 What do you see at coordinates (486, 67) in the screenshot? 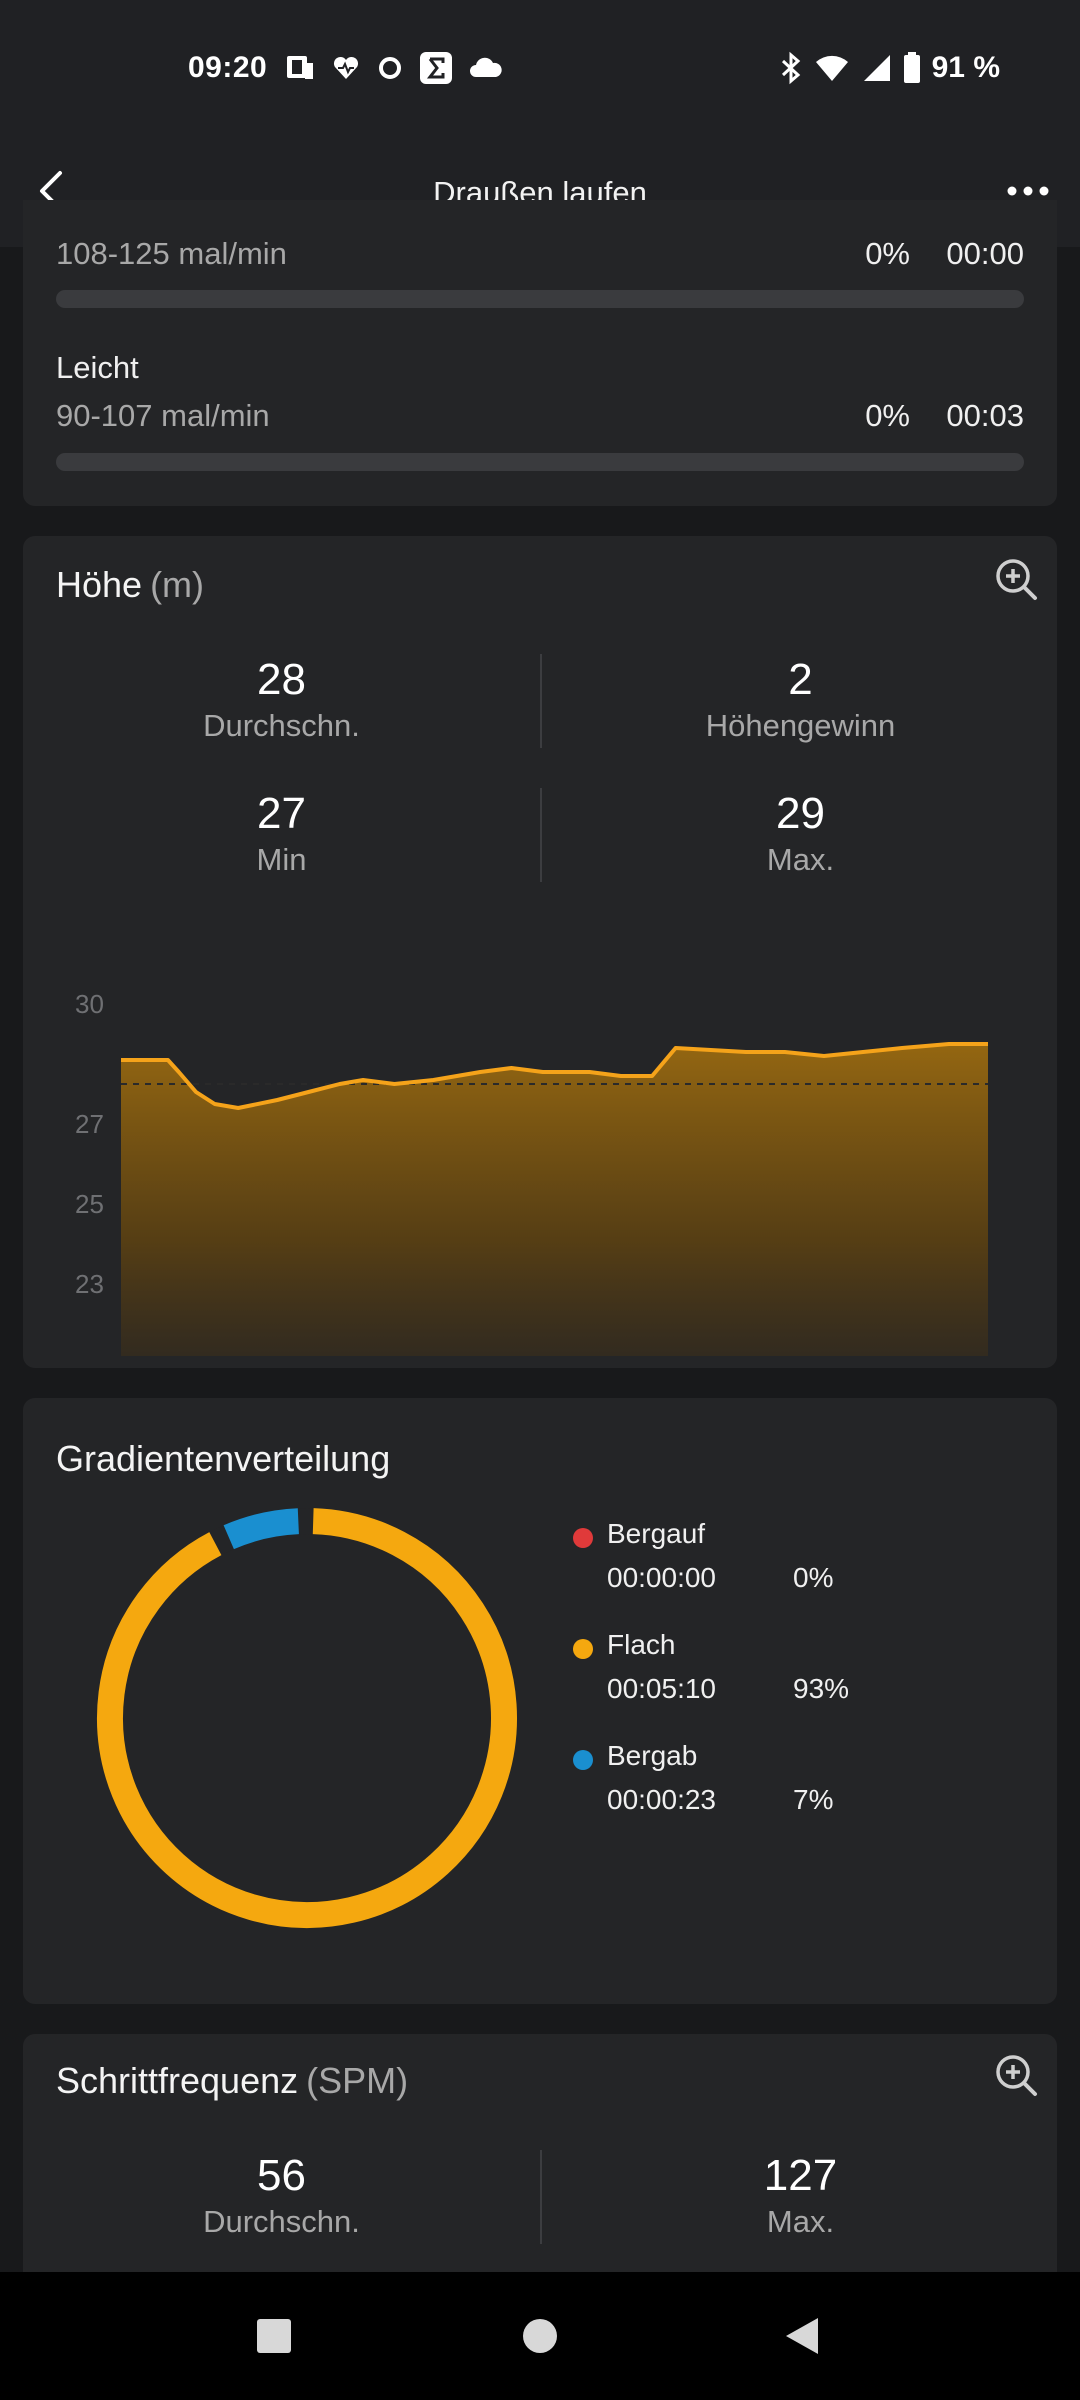
I see `cloud-icon` at bounding box center [486, 67].